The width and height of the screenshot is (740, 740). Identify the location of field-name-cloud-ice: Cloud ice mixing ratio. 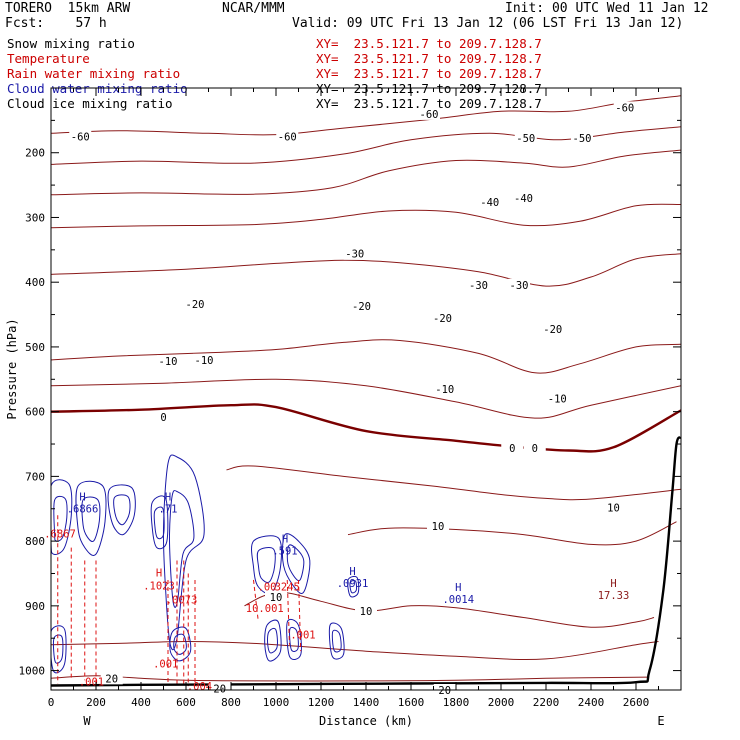
(90, 103).